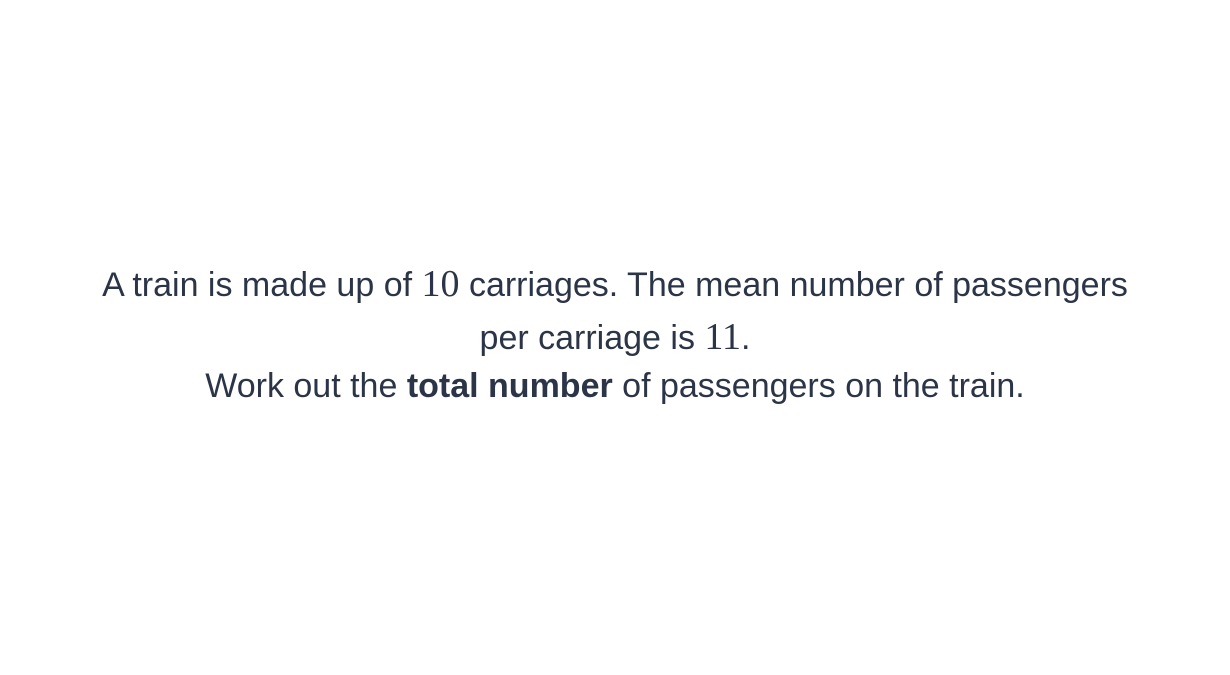 The height and width of the screenshot is (675, 1230). Describe the element at coordinates (722, 337) in the screenshot. I see `mean-passengers: 11` at that location.